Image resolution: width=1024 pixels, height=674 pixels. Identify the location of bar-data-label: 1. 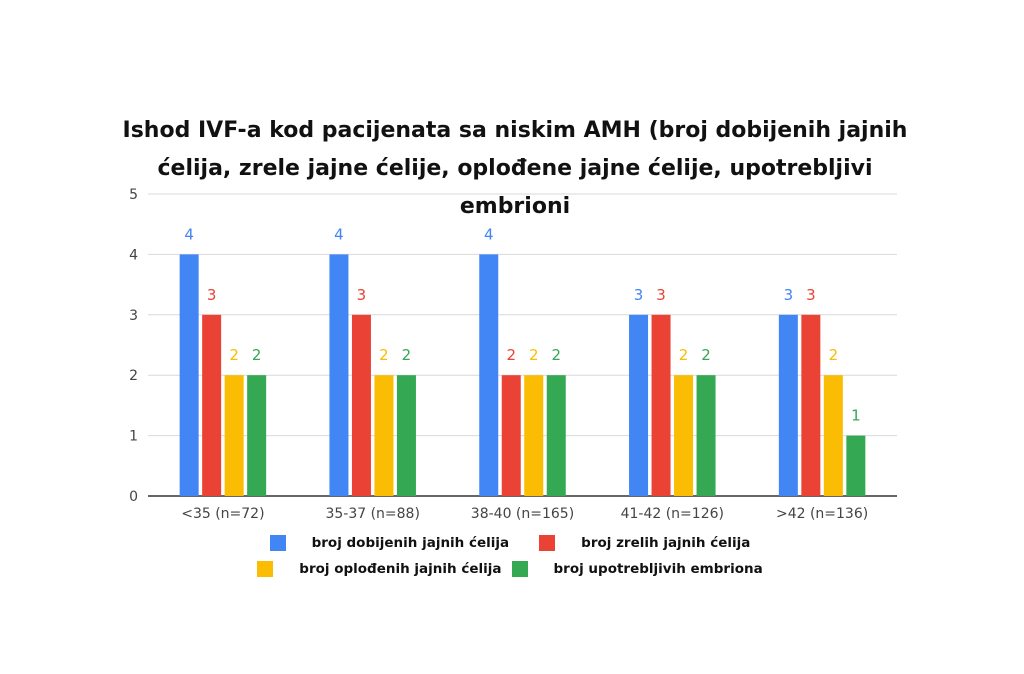
(856, 416).